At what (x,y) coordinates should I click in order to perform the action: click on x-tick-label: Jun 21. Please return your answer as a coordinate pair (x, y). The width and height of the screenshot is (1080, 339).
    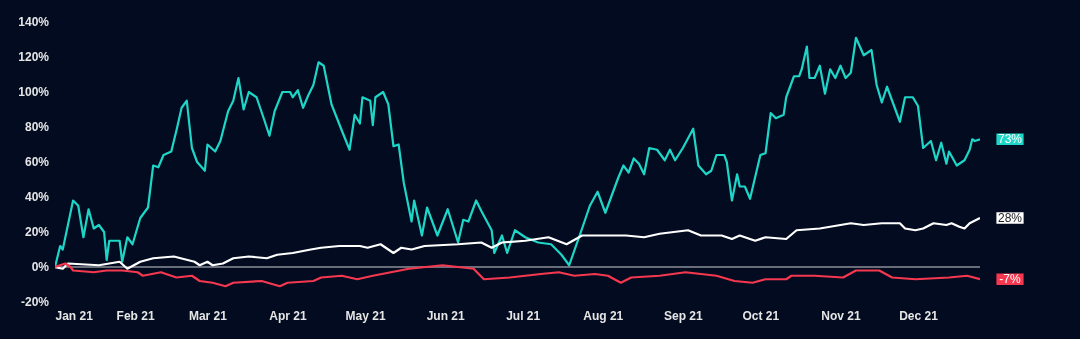
    Looking at the image, I should click on (445, 315).